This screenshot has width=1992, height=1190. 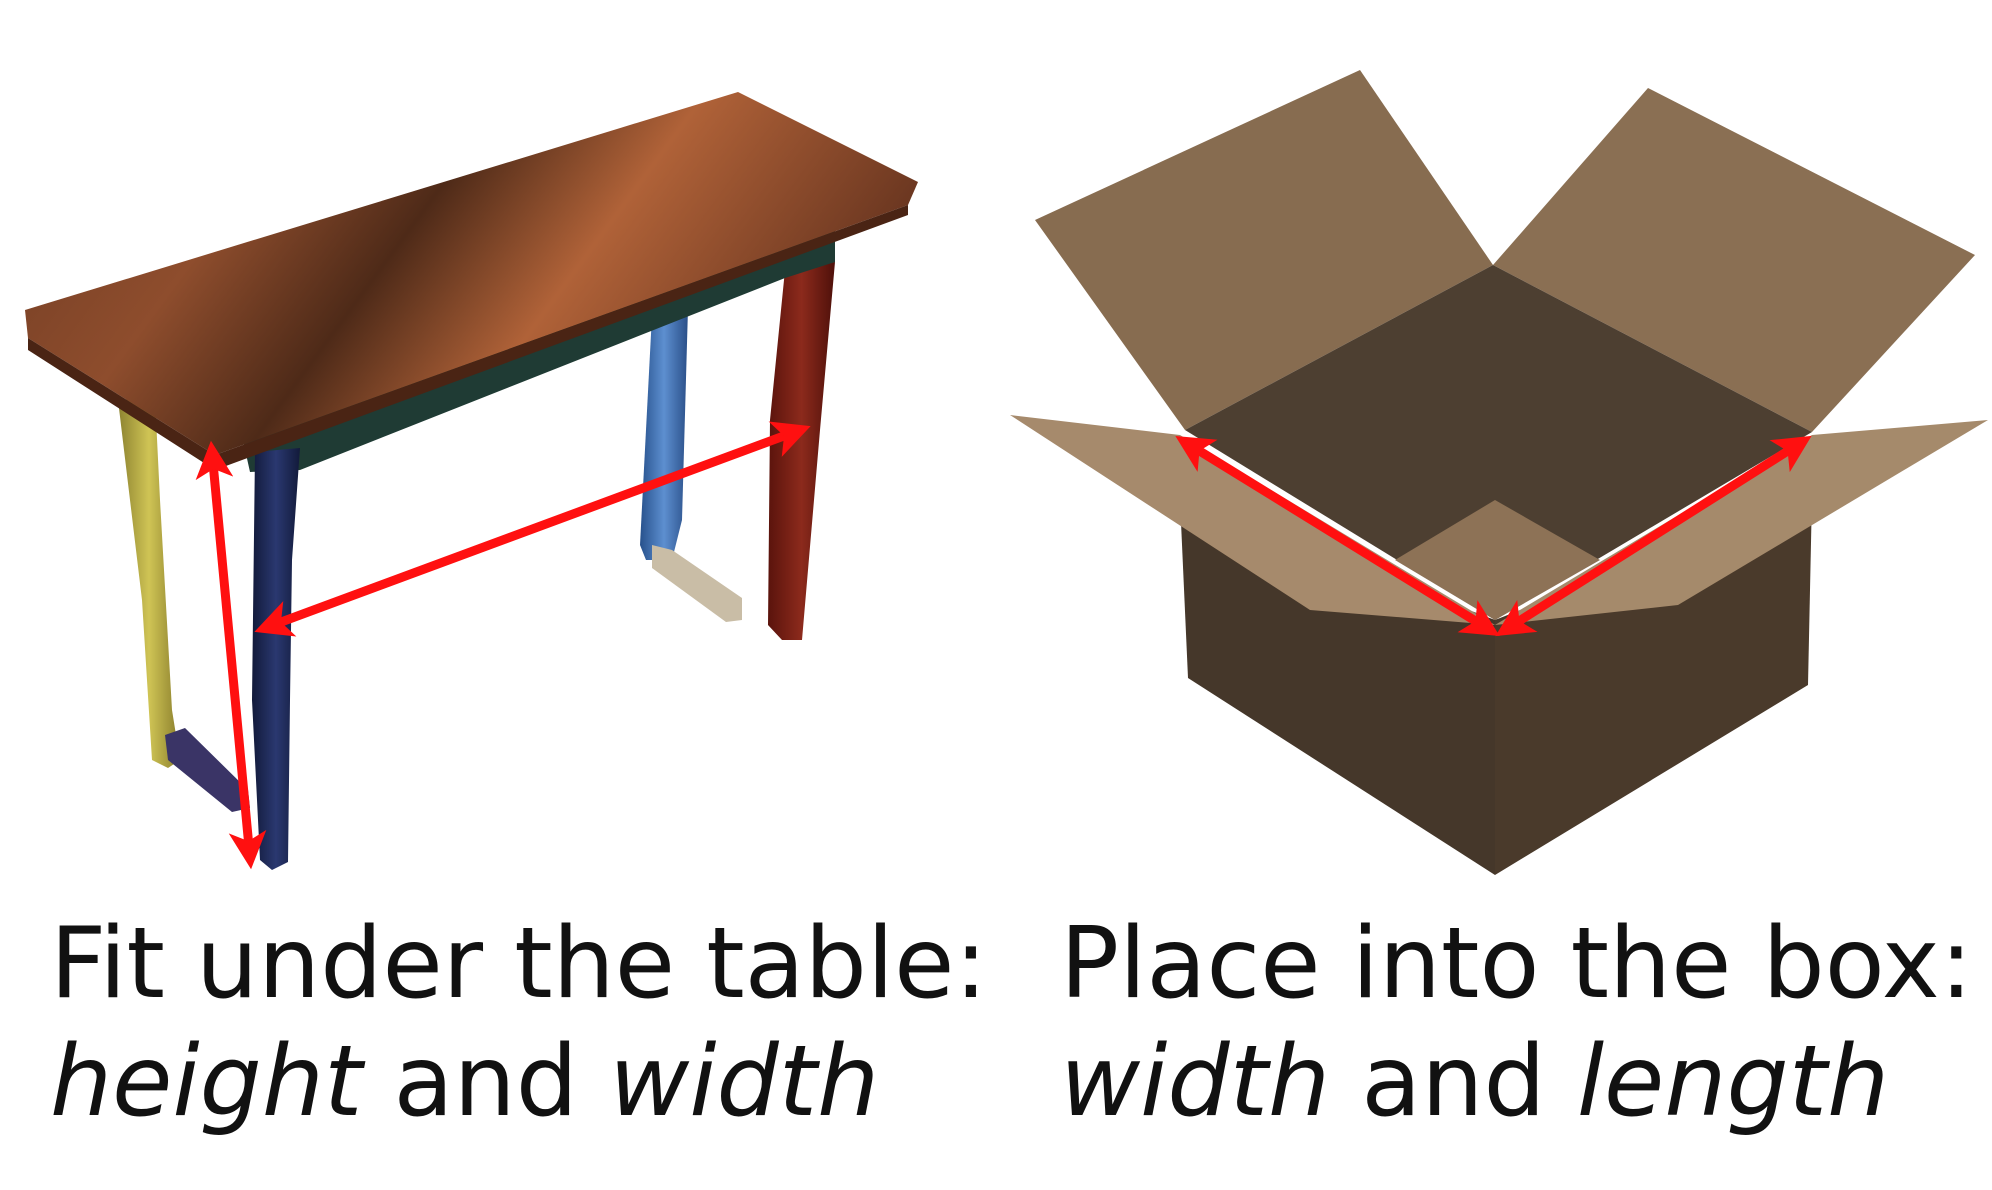 I want to click on caption-term-width-box: width, so click(x=1195, y=1082).